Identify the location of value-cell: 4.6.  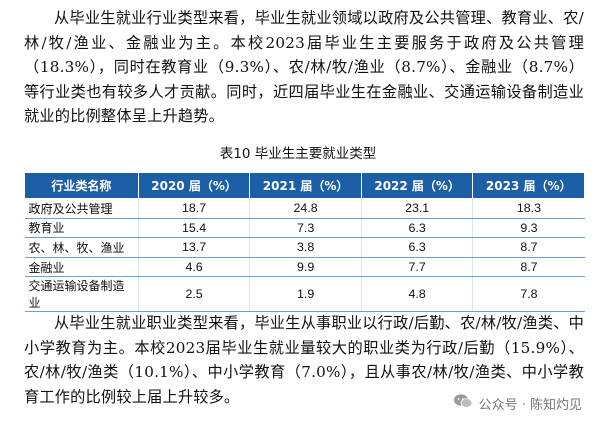
(193, 267).